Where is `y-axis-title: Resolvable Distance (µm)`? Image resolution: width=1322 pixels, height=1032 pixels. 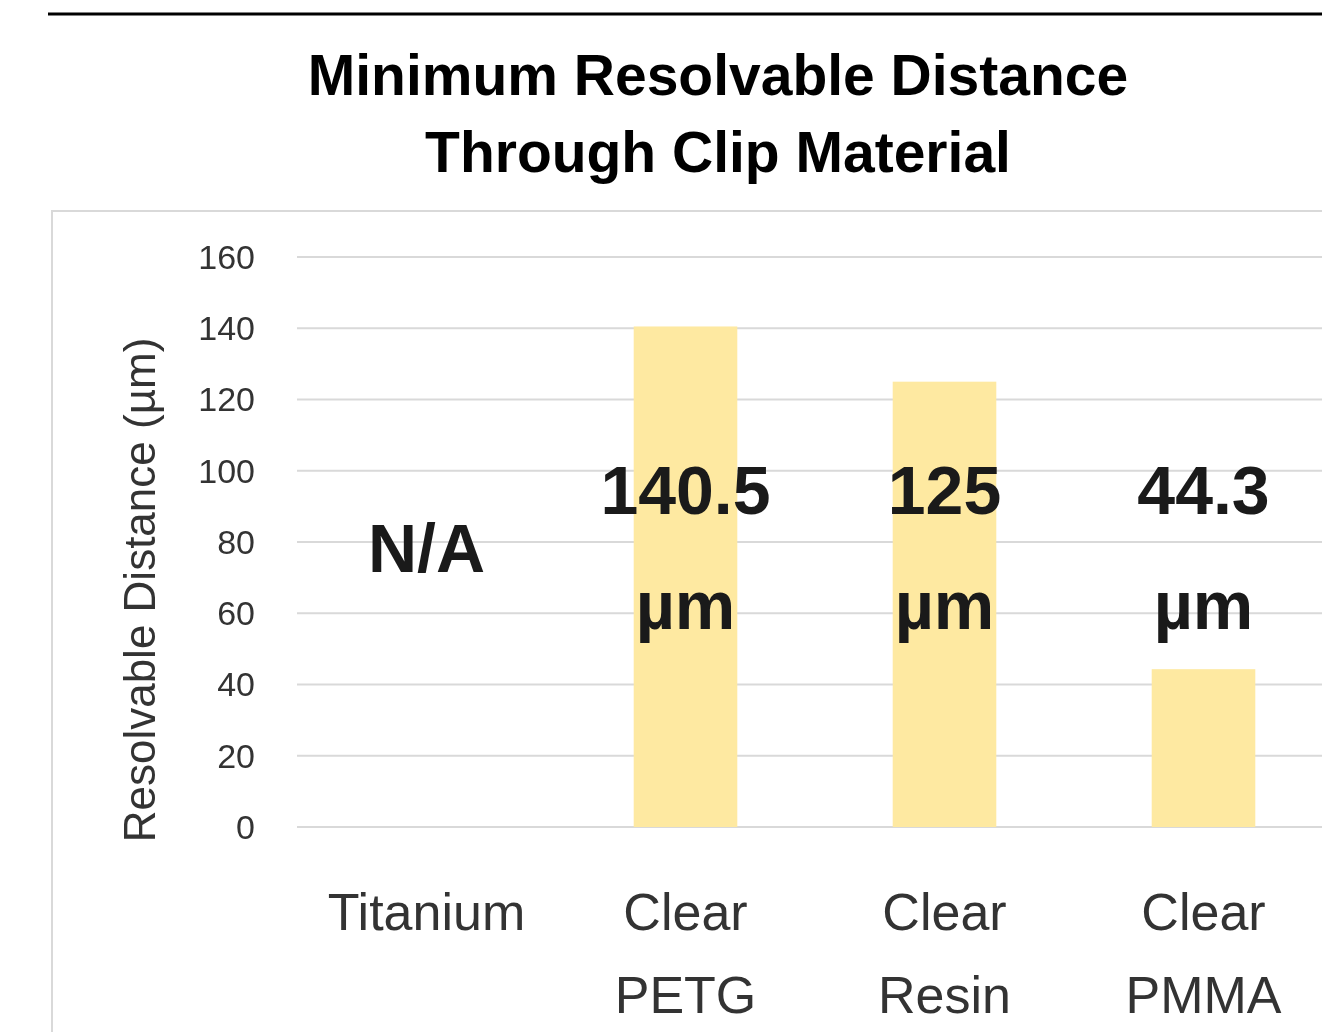 y-axis-title: Resolvable Distance (µm) is located at coordinates (139, 590).